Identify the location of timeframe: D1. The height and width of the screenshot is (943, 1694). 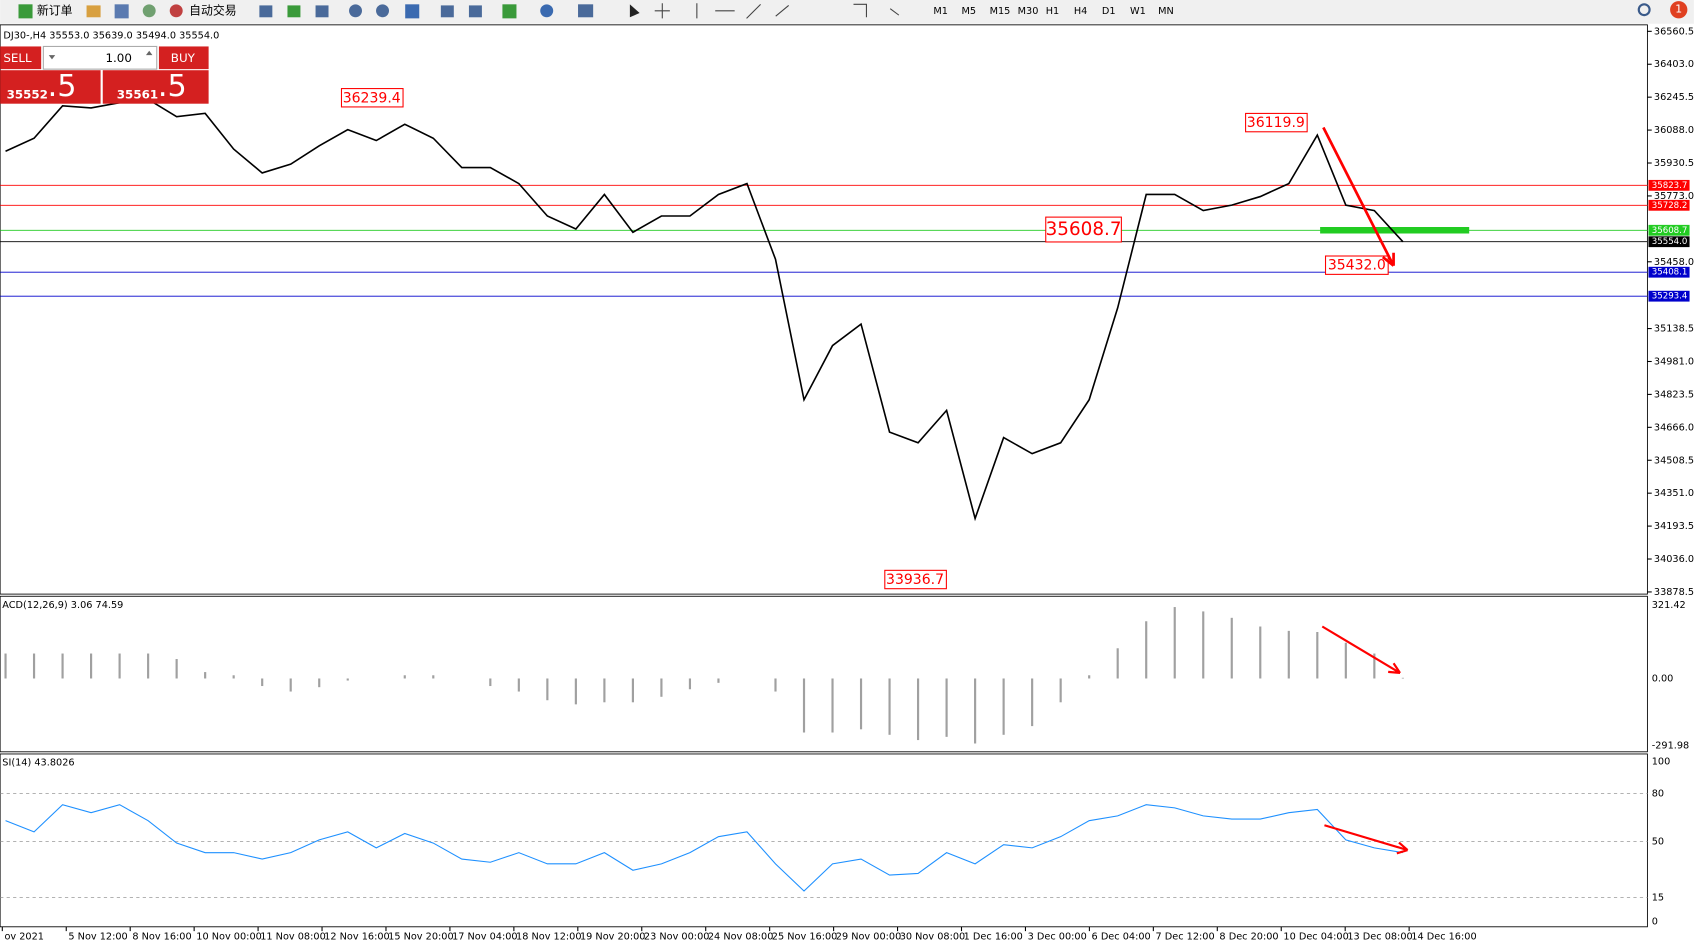
(1109, 11).